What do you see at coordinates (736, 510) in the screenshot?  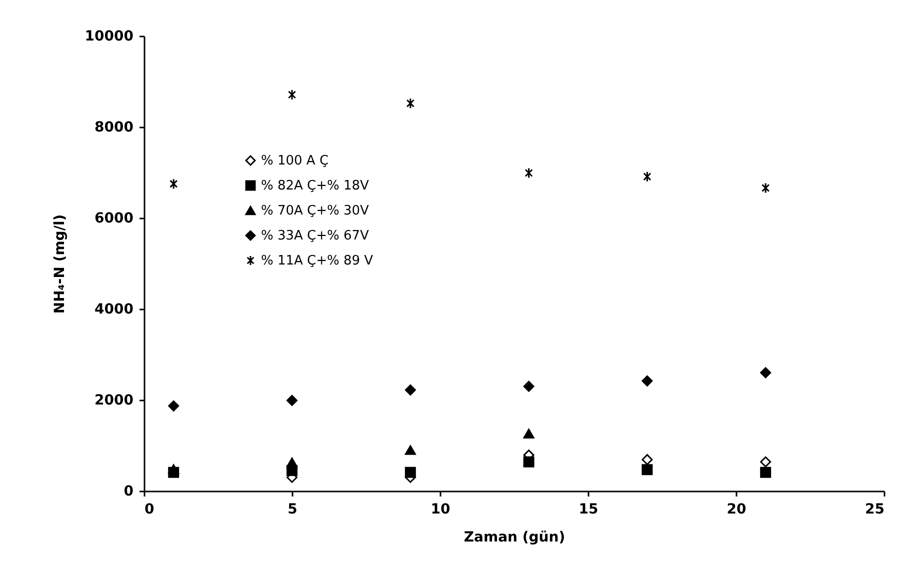 I see `x-tick-label: 20` at bounding box center [736, 510].